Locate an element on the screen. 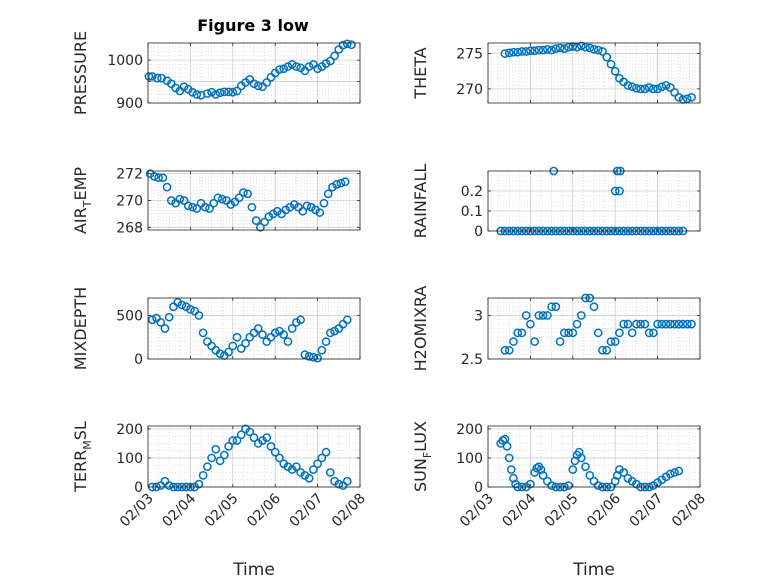 Image resolution: width=778 pixels, height=588 pixels. y-axis-label: RAINFALL is located at coordinates (420, 201).